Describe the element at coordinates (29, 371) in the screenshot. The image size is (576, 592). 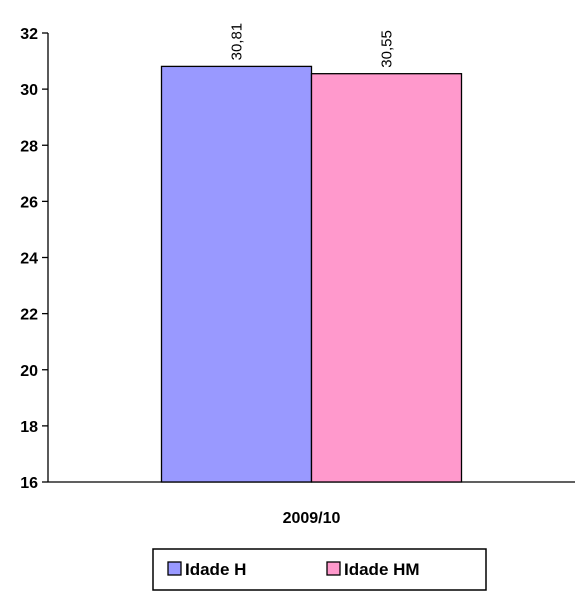
I see `y-tick-label: 20` at that location.